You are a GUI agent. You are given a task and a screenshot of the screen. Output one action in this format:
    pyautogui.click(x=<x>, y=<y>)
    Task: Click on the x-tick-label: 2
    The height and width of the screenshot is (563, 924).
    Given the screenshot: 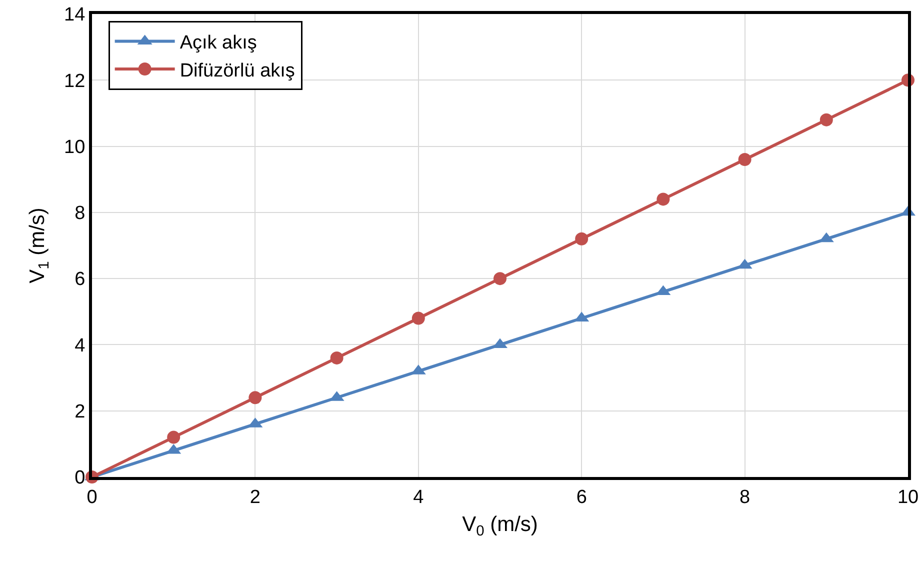 What is the action you would take?
    pyautogui.click(x=255, y=497)
    